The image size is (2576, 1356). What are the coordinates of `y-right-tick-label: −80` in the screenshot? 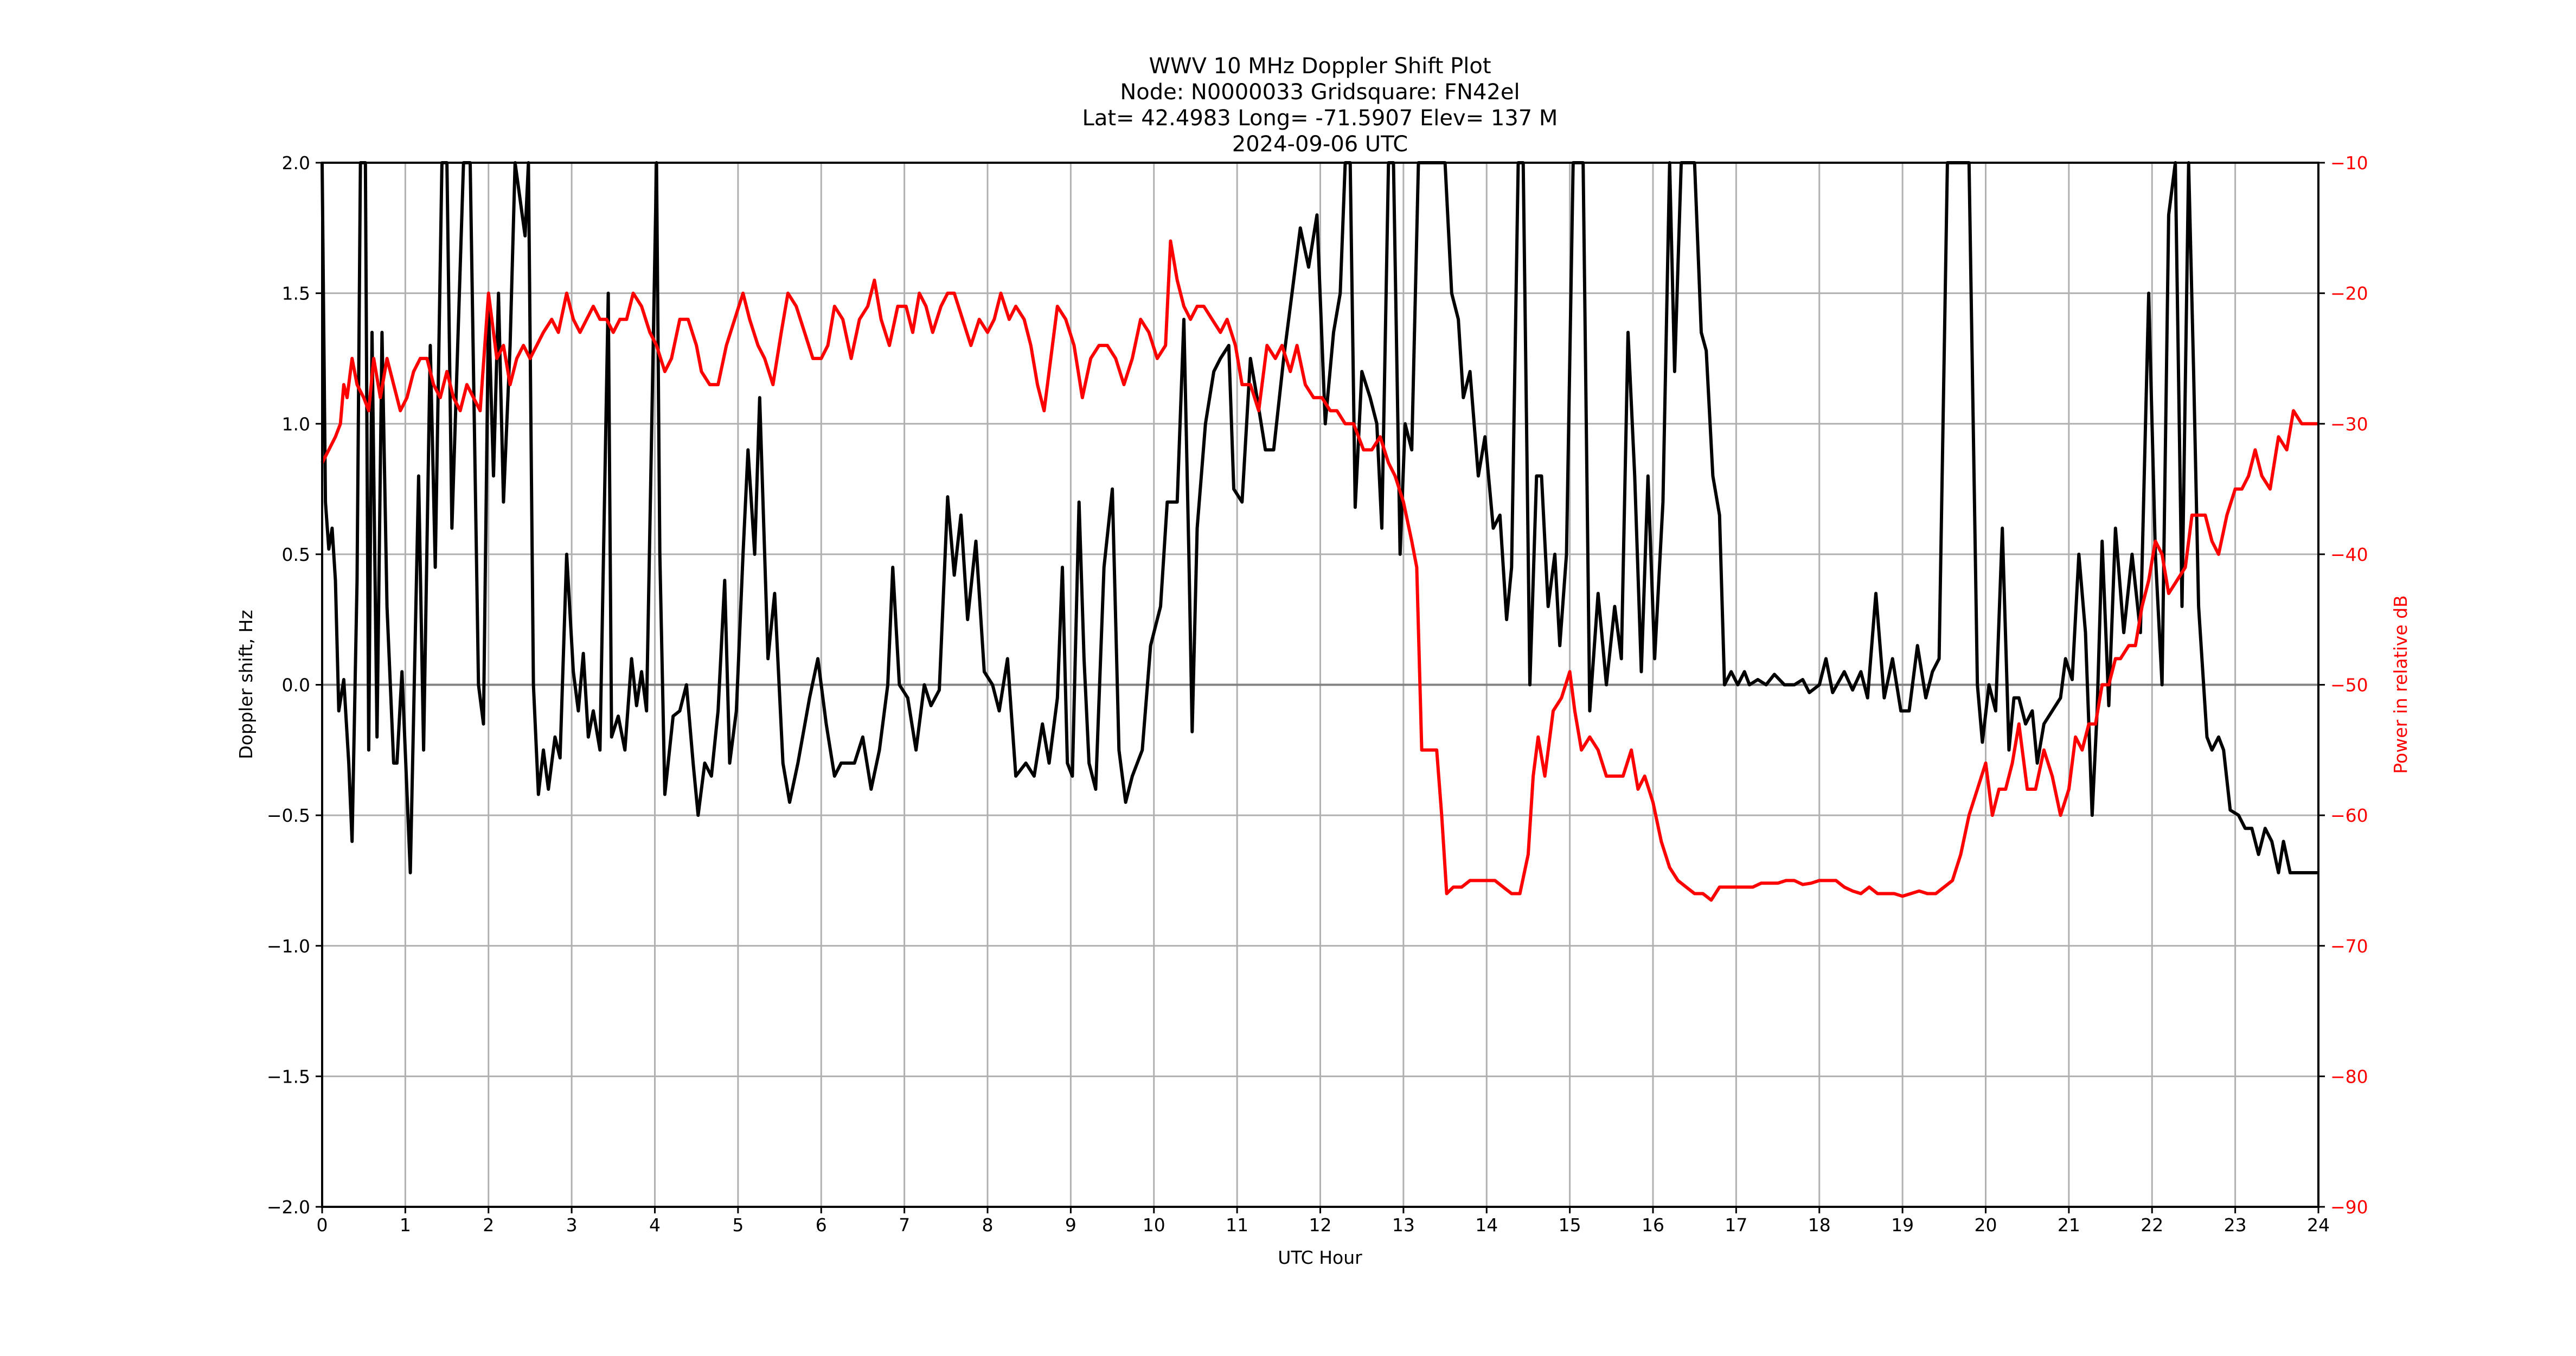 It's located at (2349, 1076).